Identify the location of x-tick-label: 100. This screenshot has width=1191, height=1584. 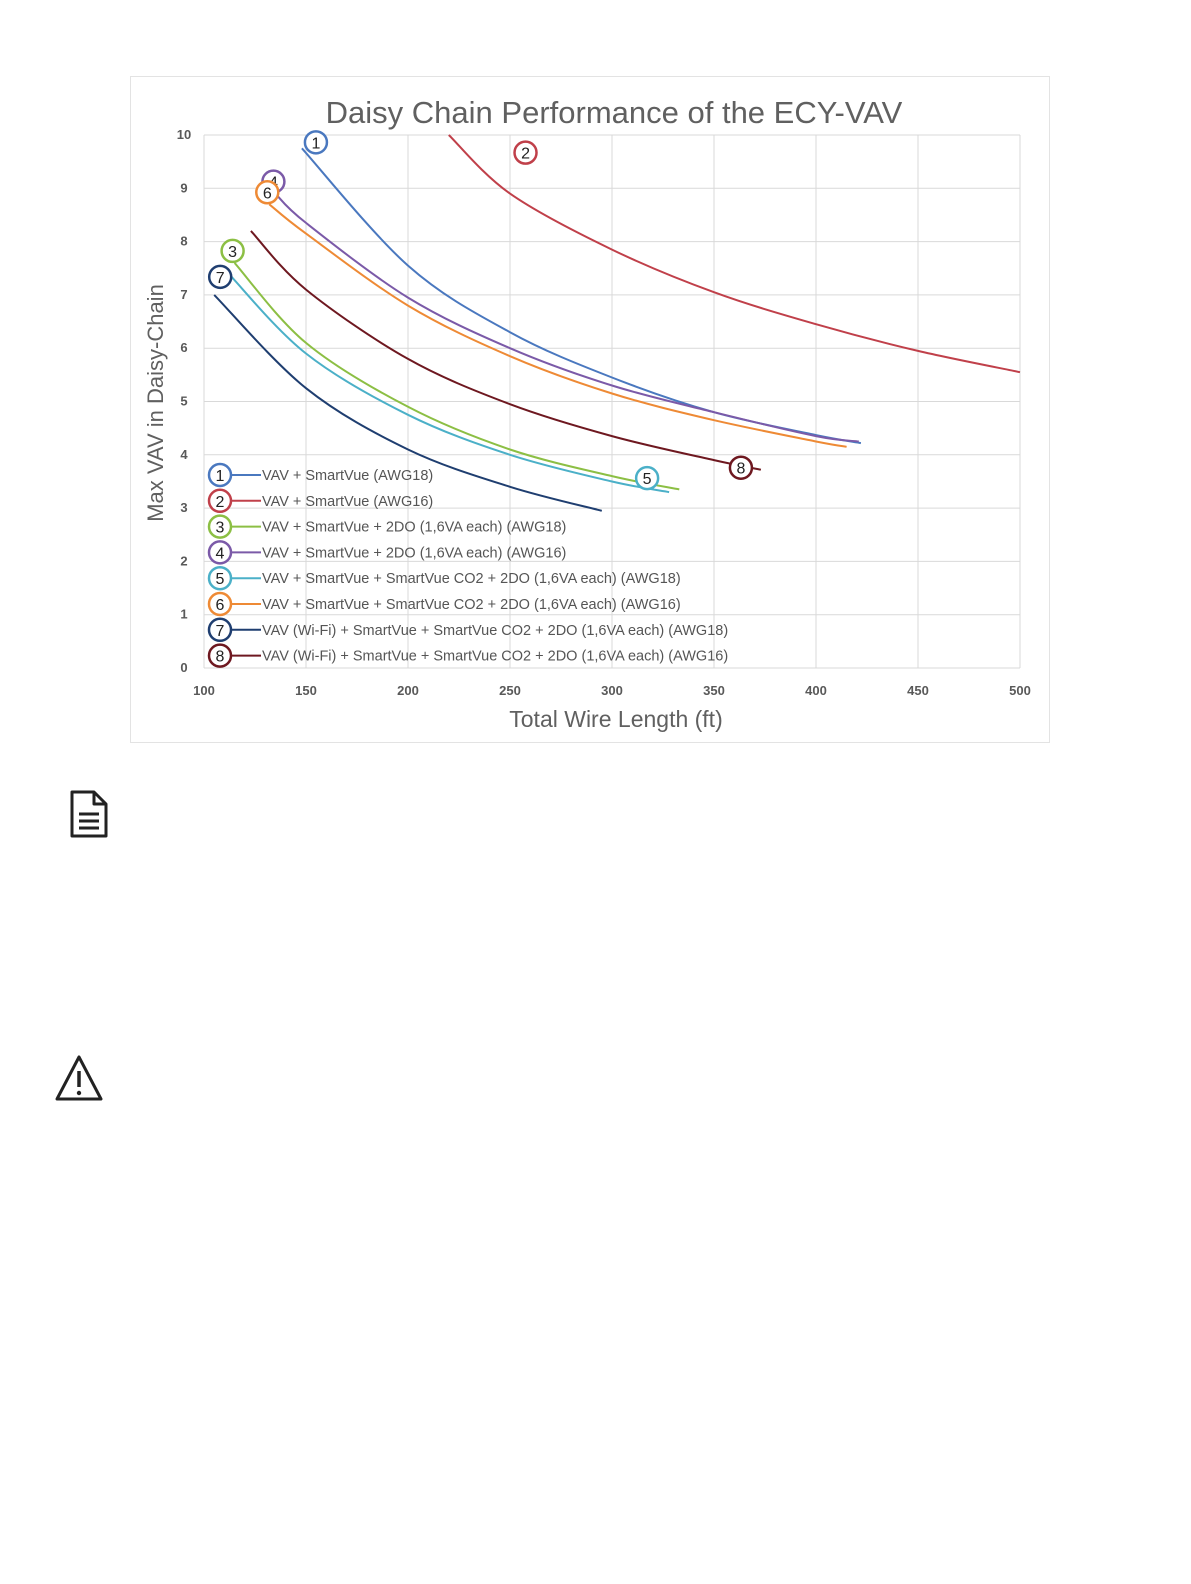
(204, 690).